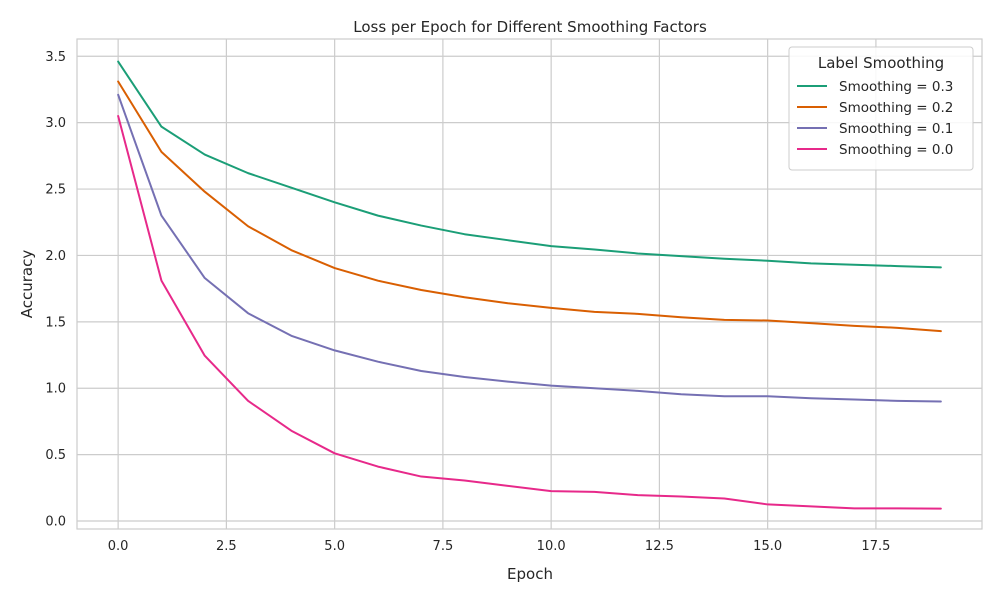 The width and height of the screenshot is (1000, 600). Describe the element at coordinates (55, 190) in the screenshot. I see `y-tick-label: 2.5` at that location.